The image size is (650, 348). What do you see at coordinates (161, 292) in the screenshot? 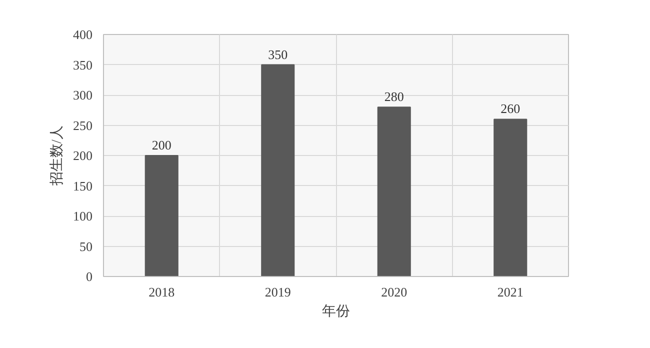
I see `x-tick-label: 2018` at bounding box center [161, 292].